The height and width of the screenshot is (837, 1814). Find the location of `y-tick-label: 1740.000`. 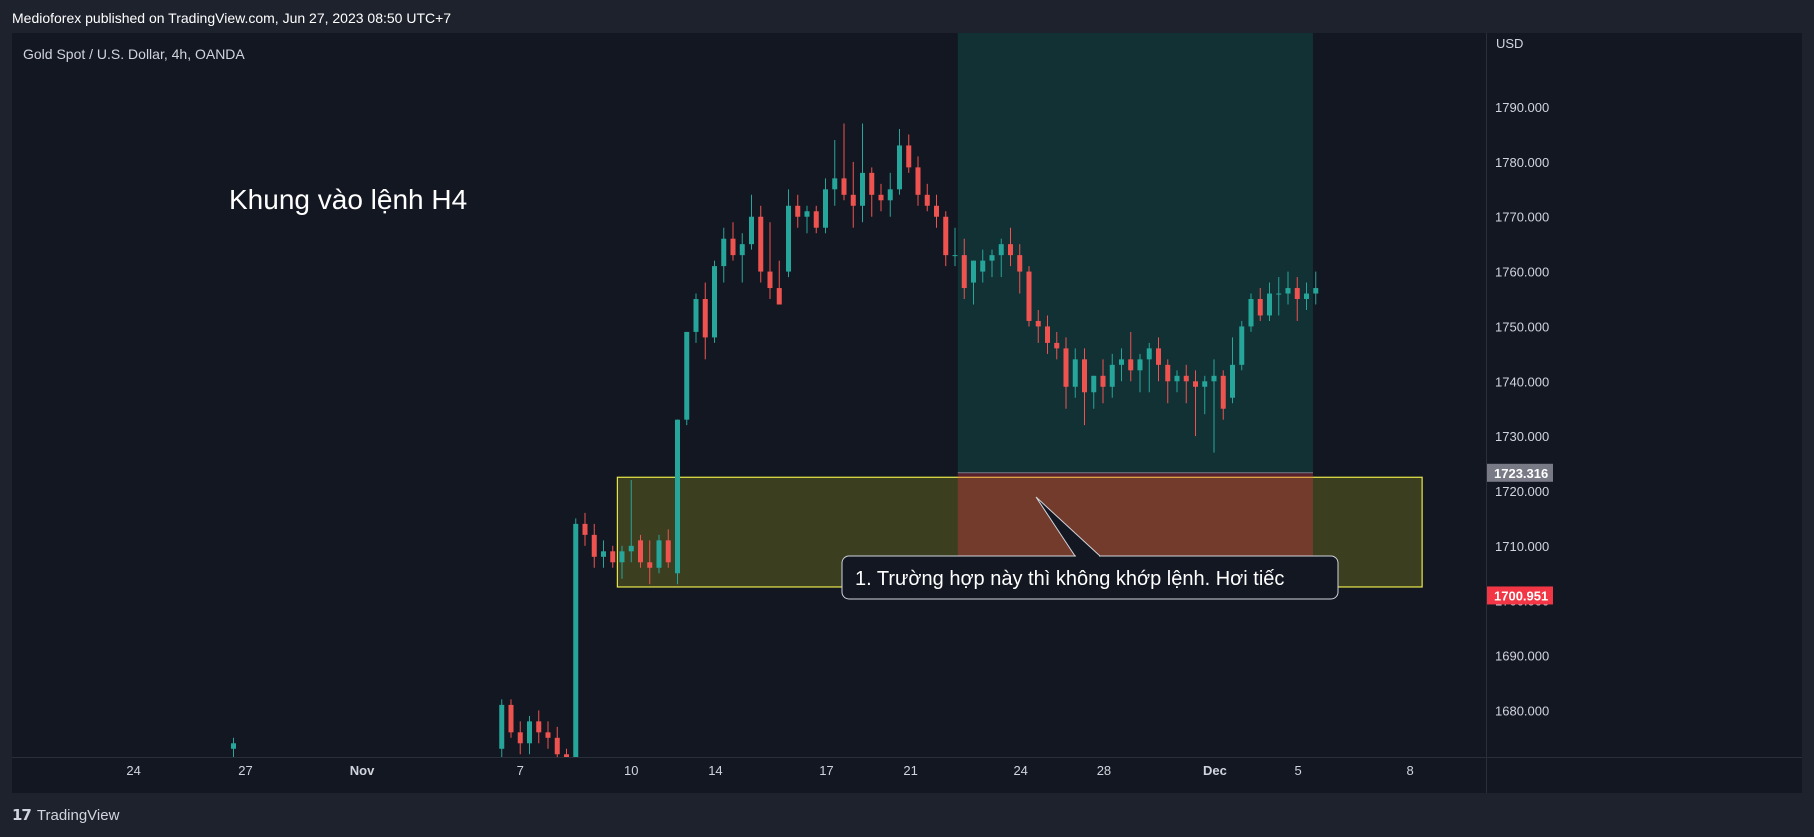

y-tick-label: 1740.000 is located at coordinates (1522, 381).